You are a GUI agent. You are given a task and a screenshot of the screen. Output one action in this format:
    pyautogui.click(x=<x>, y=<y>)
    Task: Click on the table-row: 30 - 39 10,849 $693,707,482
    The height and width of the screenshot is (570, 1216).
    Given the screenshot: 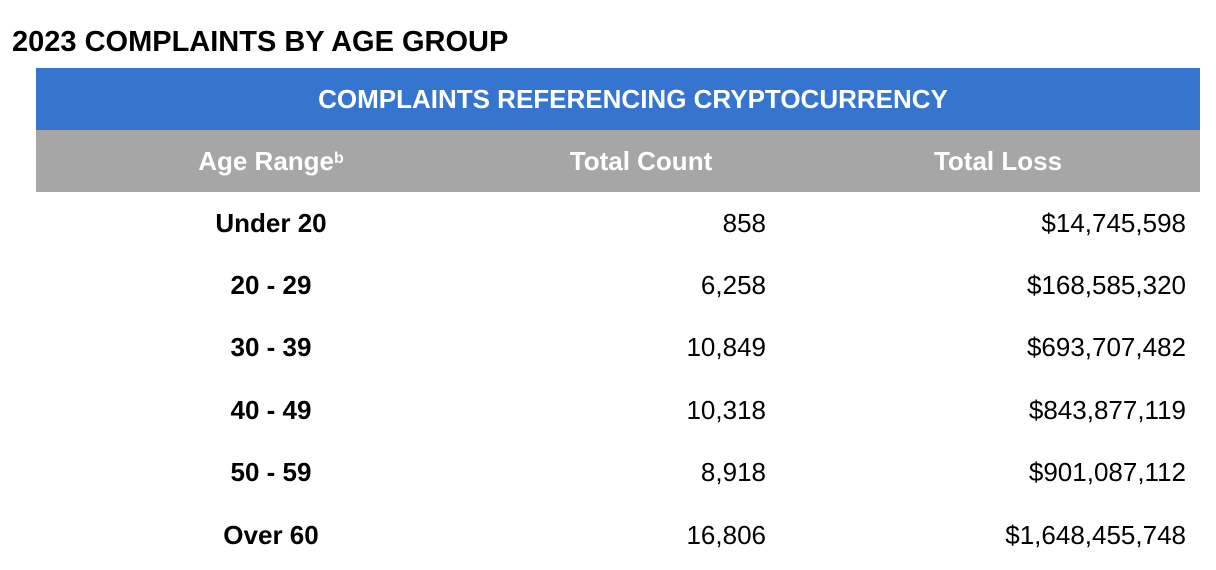 What is the action you would take?
    pyautogui.click(x=618, y=348)
    